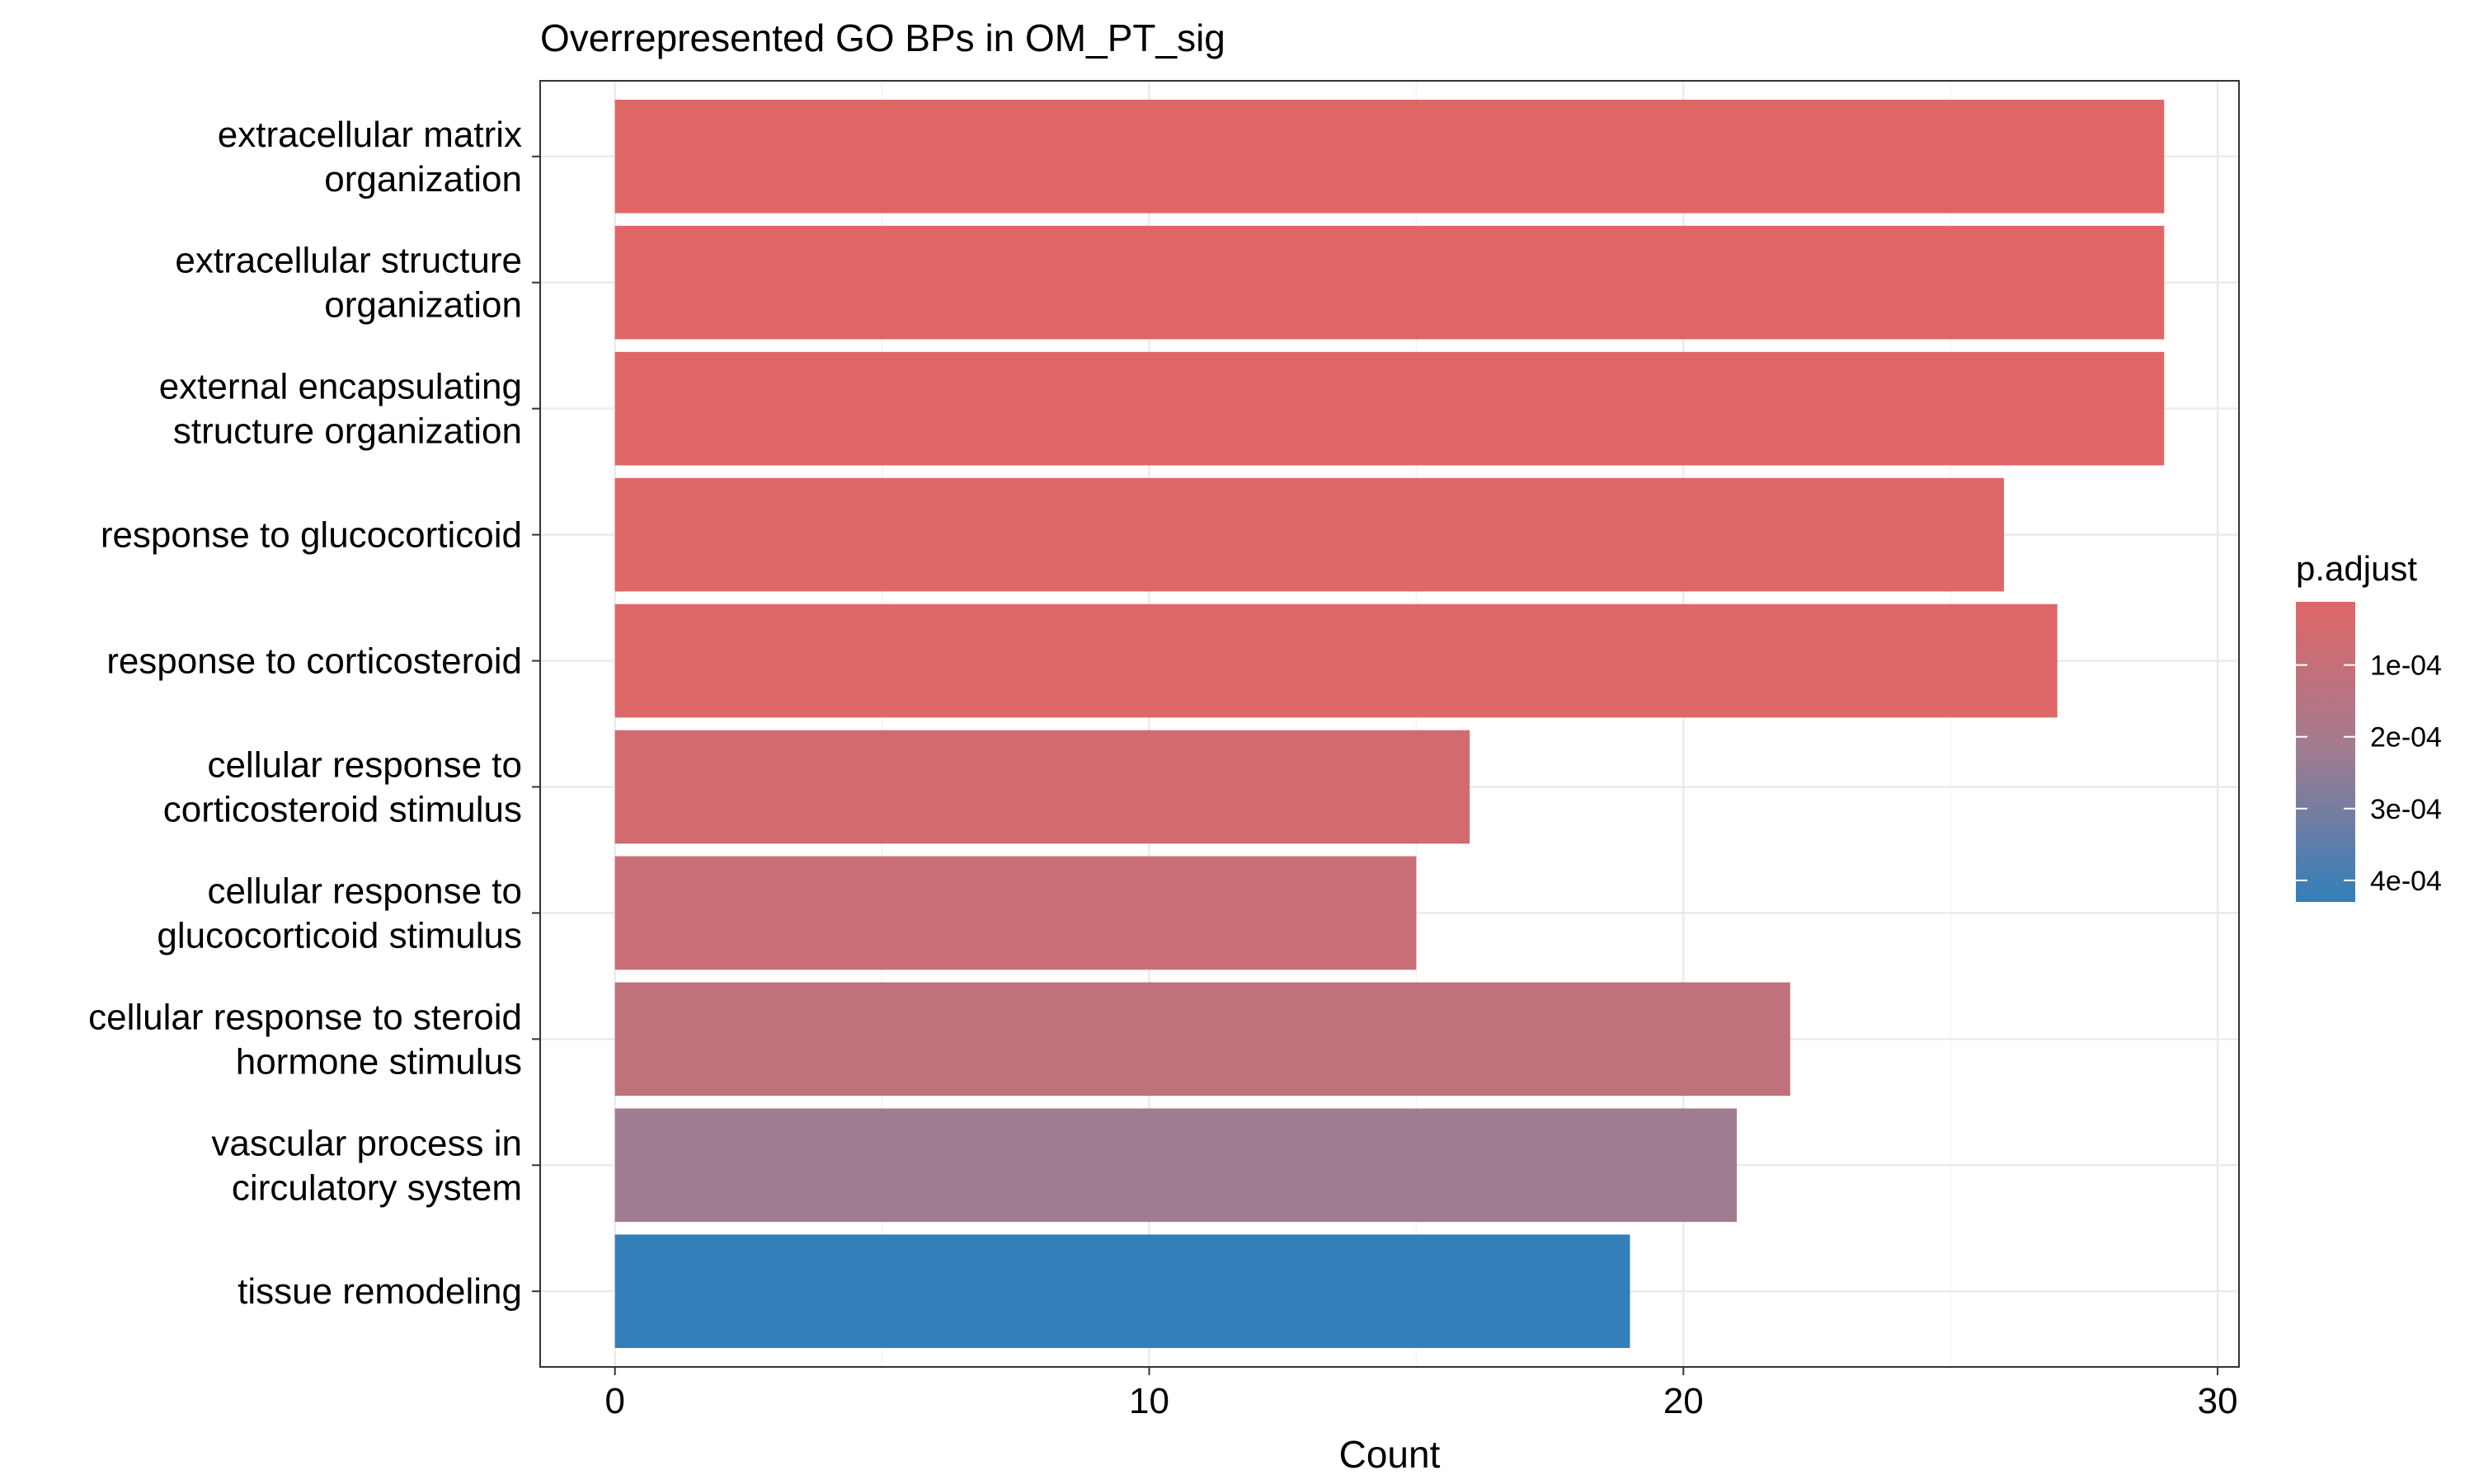  What do you see at coordinates (342, 809) in the screenshot?
I see `y-tick-label: corticosteroid stimulus` at bounding box center [342, 809].